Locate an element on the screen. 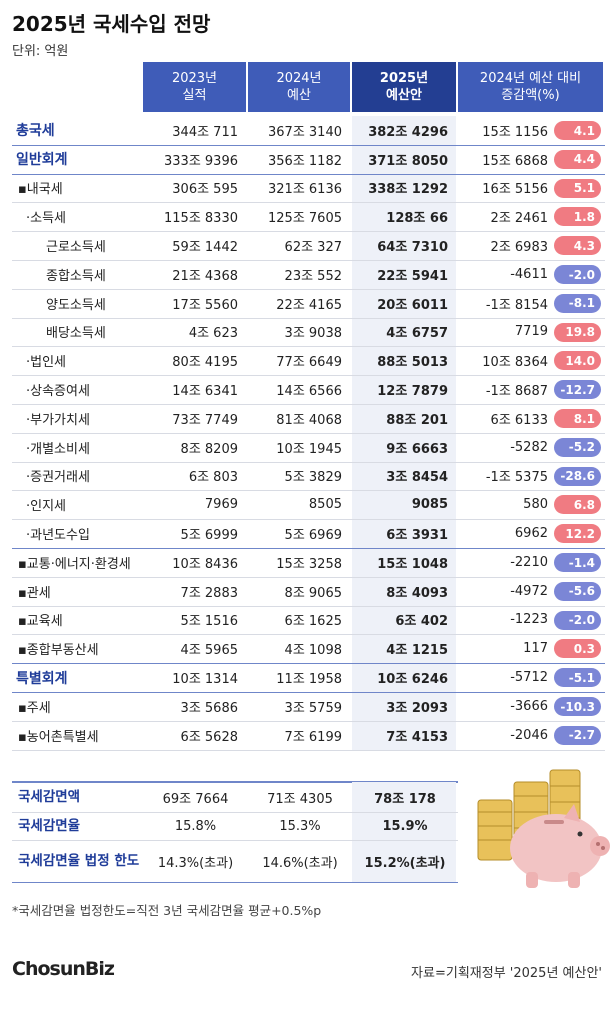 Image resolution: width=616 pixels, height=1010 pixels. change-cell: 15조 1156 is located at coordinates (515, 132).